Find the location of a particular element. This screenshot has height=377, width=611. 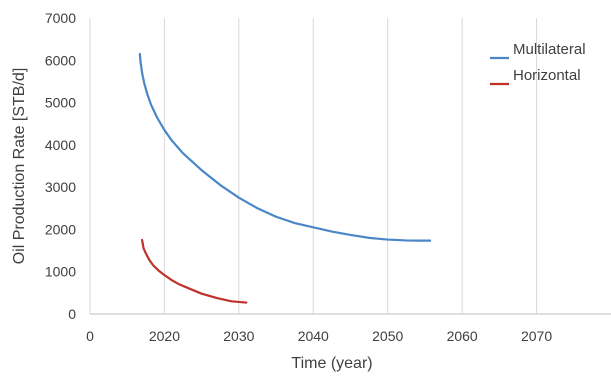

x-tick-label: 2070 is located at coordinates (536, 336).